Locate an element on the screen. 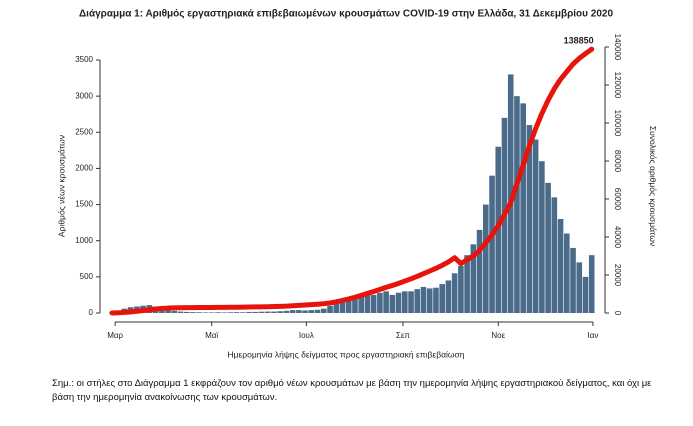  y-tick-label: 500 is located at coordinates (87, 276).